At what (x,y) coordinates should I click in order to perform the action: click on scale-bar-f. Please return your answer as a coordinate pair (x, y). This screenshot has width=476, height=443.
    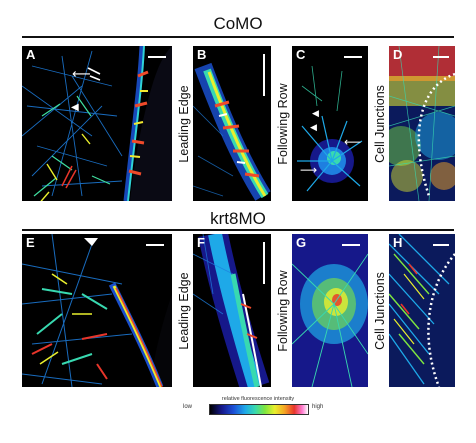
    Looking at the image, I should click on (264, 263).